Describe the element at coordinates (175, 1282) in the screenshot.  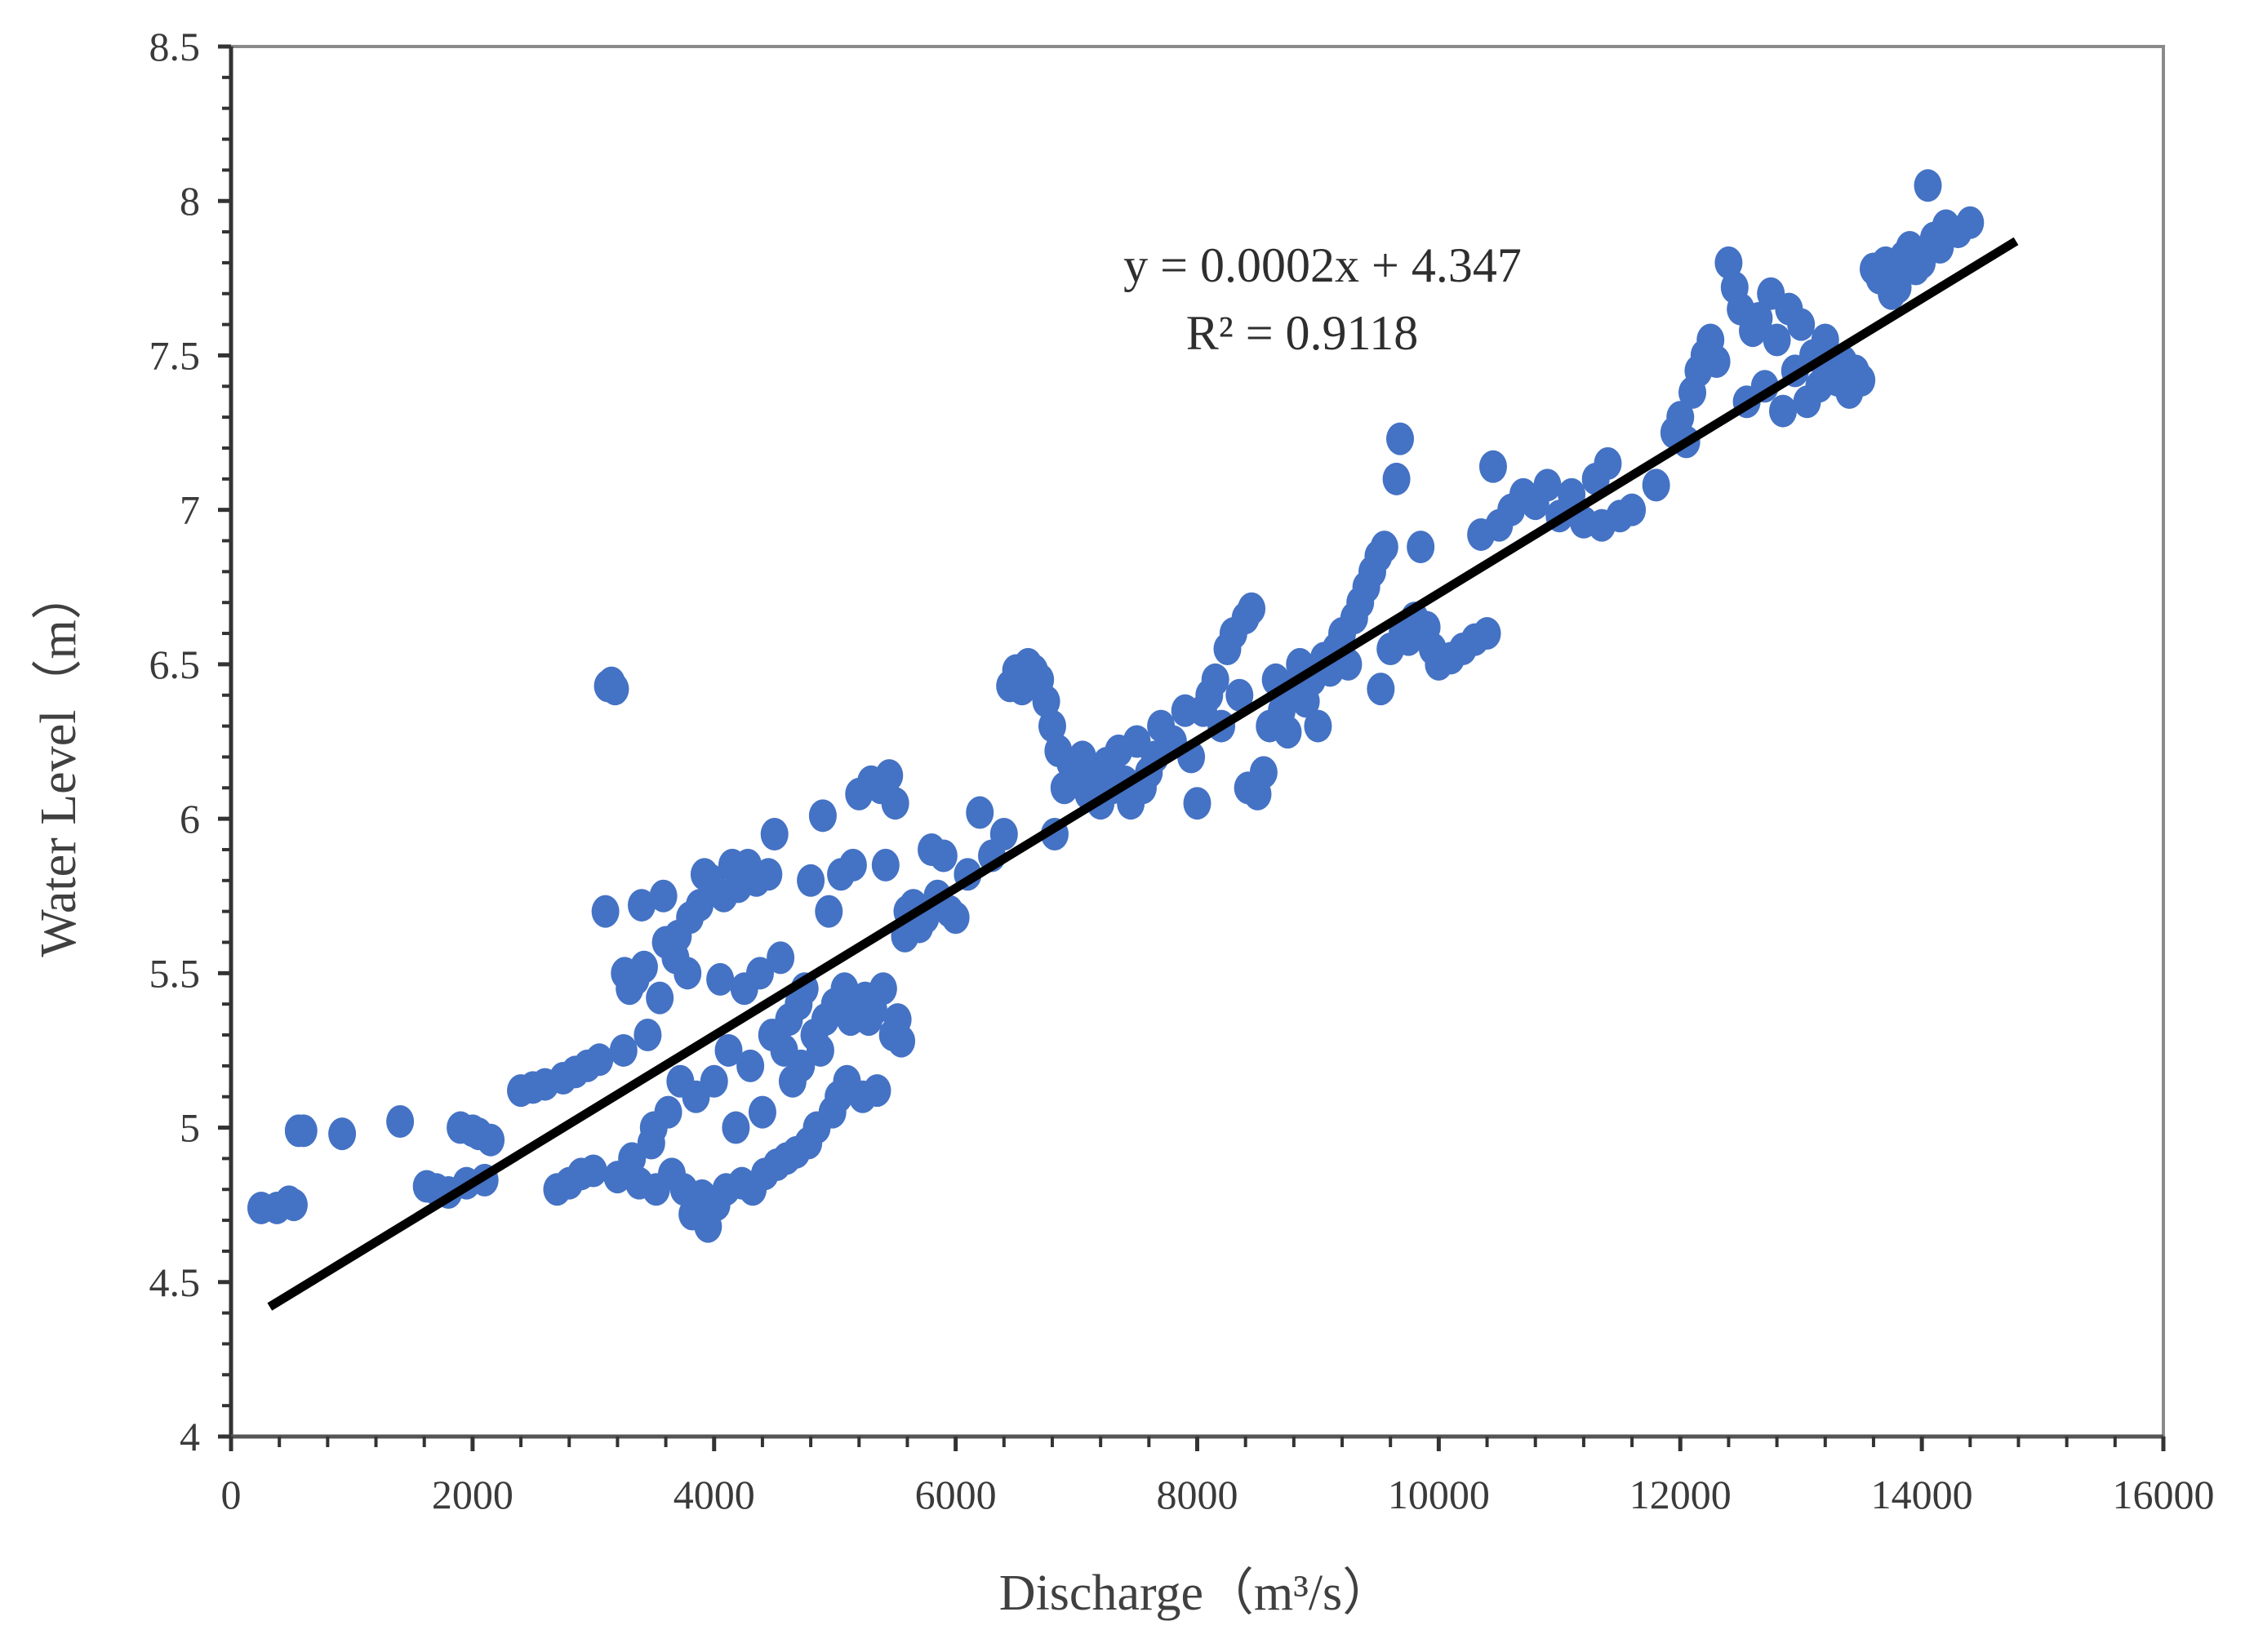
I see `y-tick-label: 4.5` at that location.